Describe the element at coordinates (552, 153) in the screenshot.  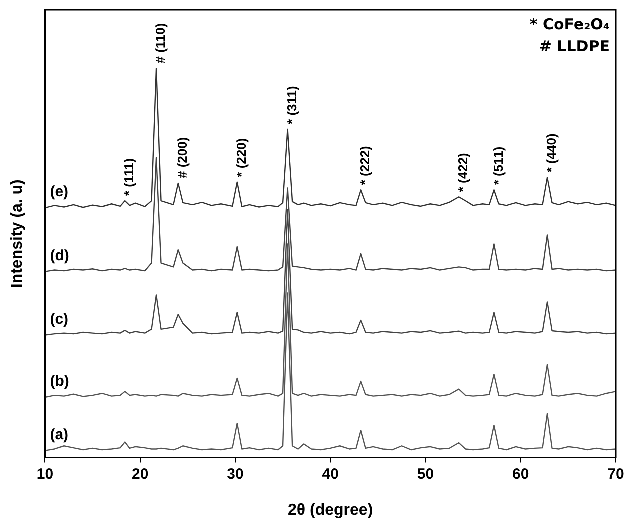
I see `annotation: * (440)` at that location.